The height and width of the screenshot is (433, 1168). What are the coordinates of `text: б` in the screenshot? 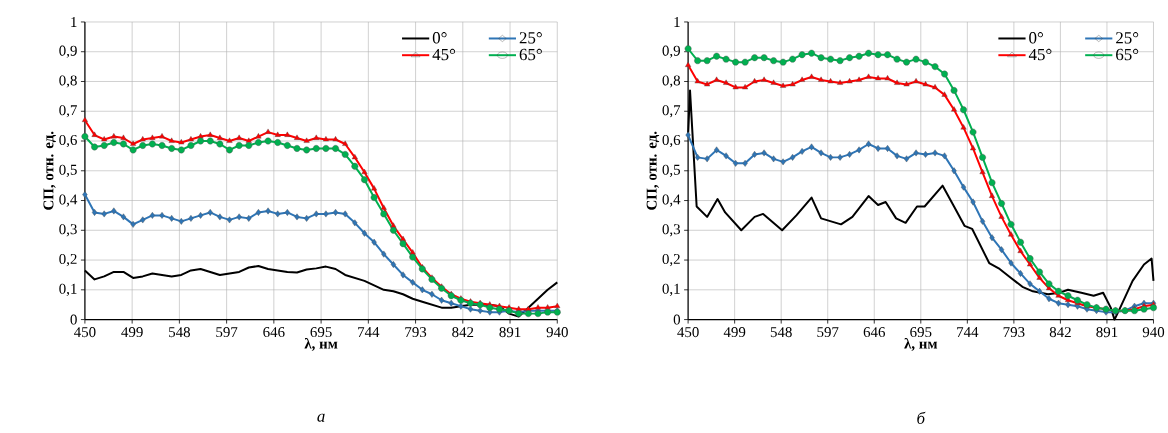 It's located at (921, 417).